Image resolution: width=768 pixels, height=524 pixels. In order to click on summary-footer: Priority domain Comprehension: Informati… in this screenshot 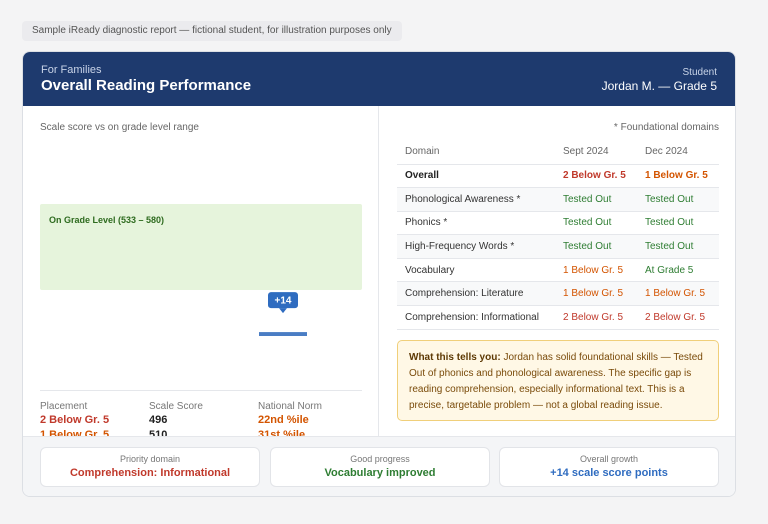, I will do `click(379, 466)`.